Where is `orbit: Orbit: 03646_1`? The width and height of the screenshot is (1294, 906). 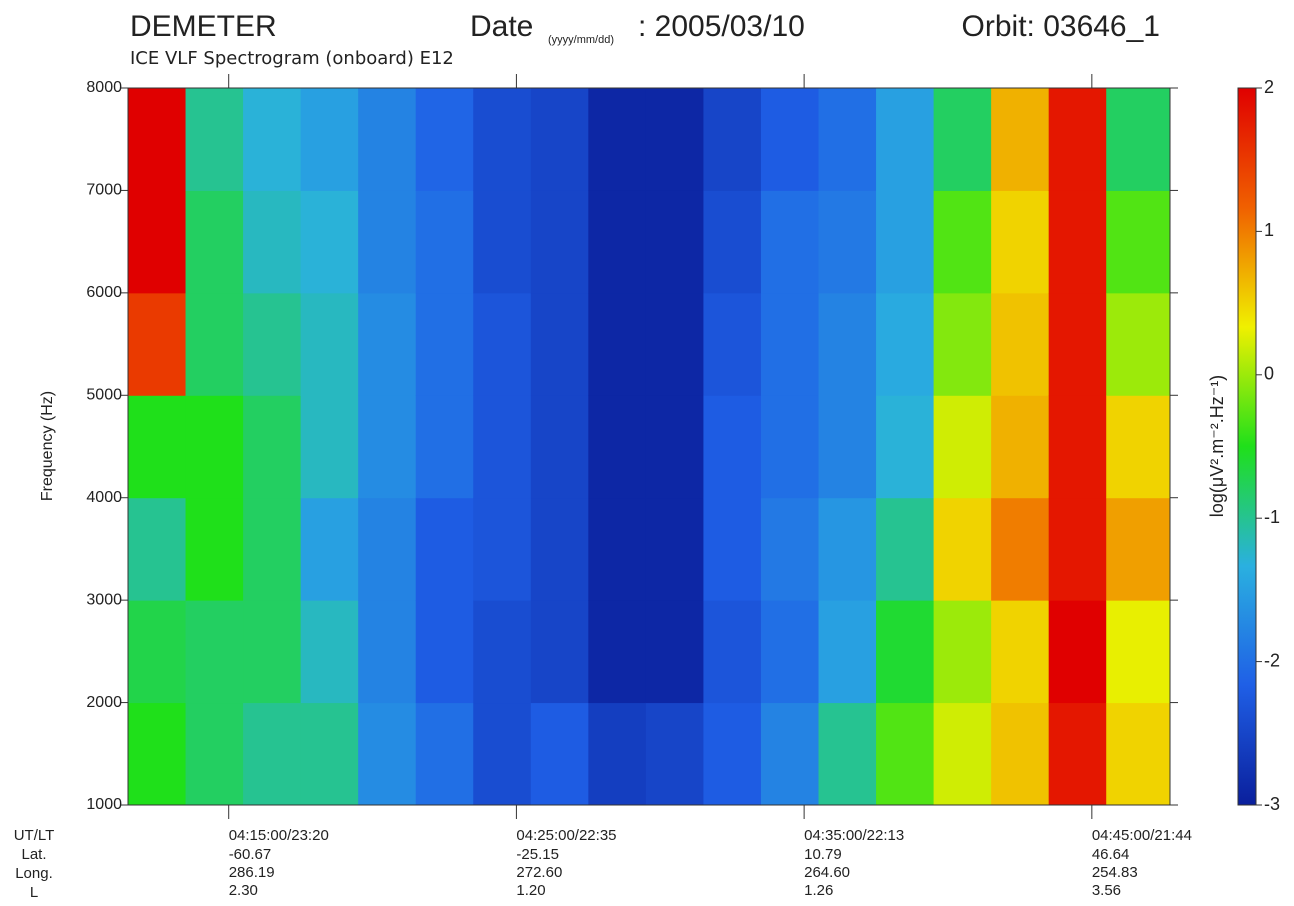
orbit: Orbit: 03646_1 is located at coordinates (1061, 26).